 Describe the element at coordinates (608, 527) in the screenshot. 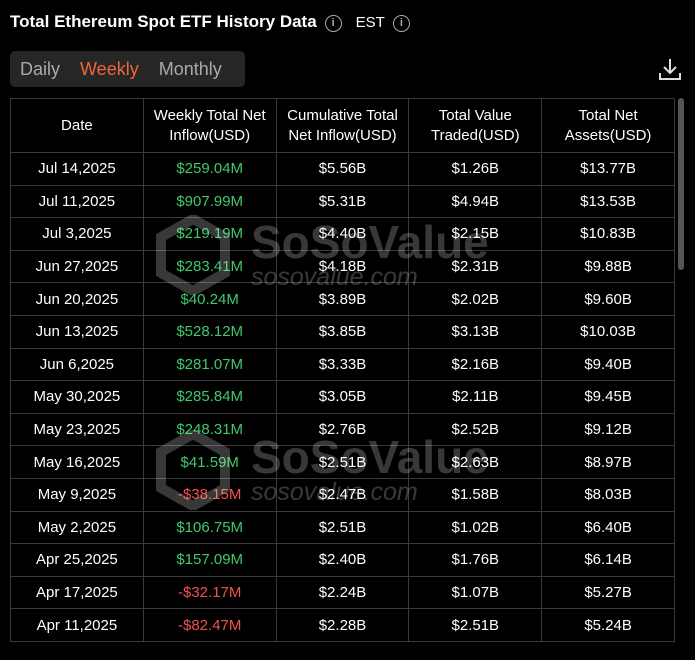

I see `table-cell: $6.40B` at that location.